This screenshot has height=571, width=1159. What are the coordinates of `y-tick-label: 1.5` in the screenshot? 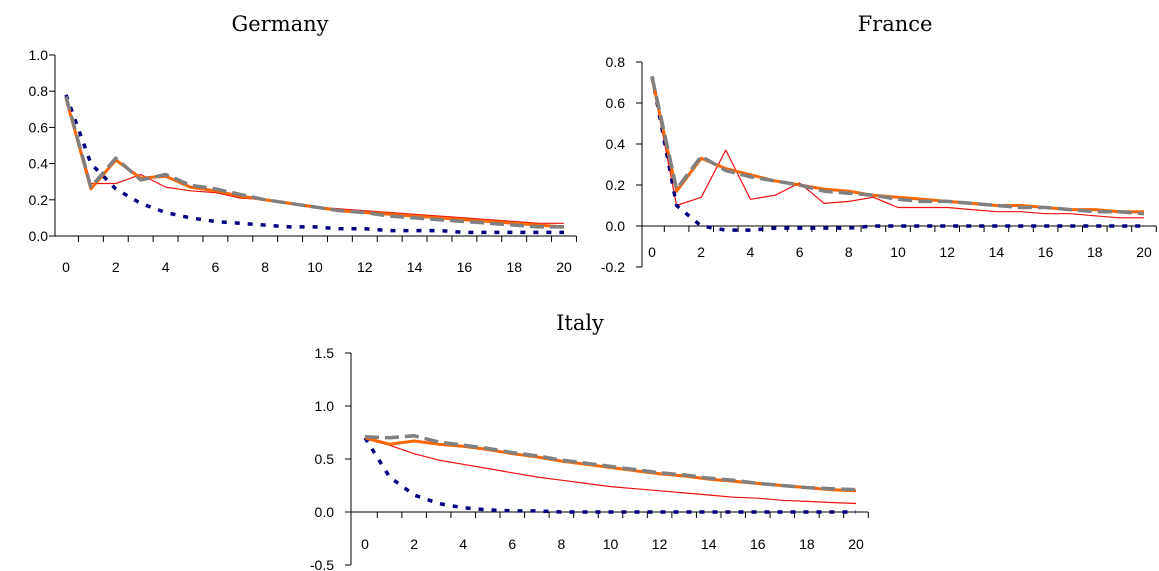 It's located at (325, 353).